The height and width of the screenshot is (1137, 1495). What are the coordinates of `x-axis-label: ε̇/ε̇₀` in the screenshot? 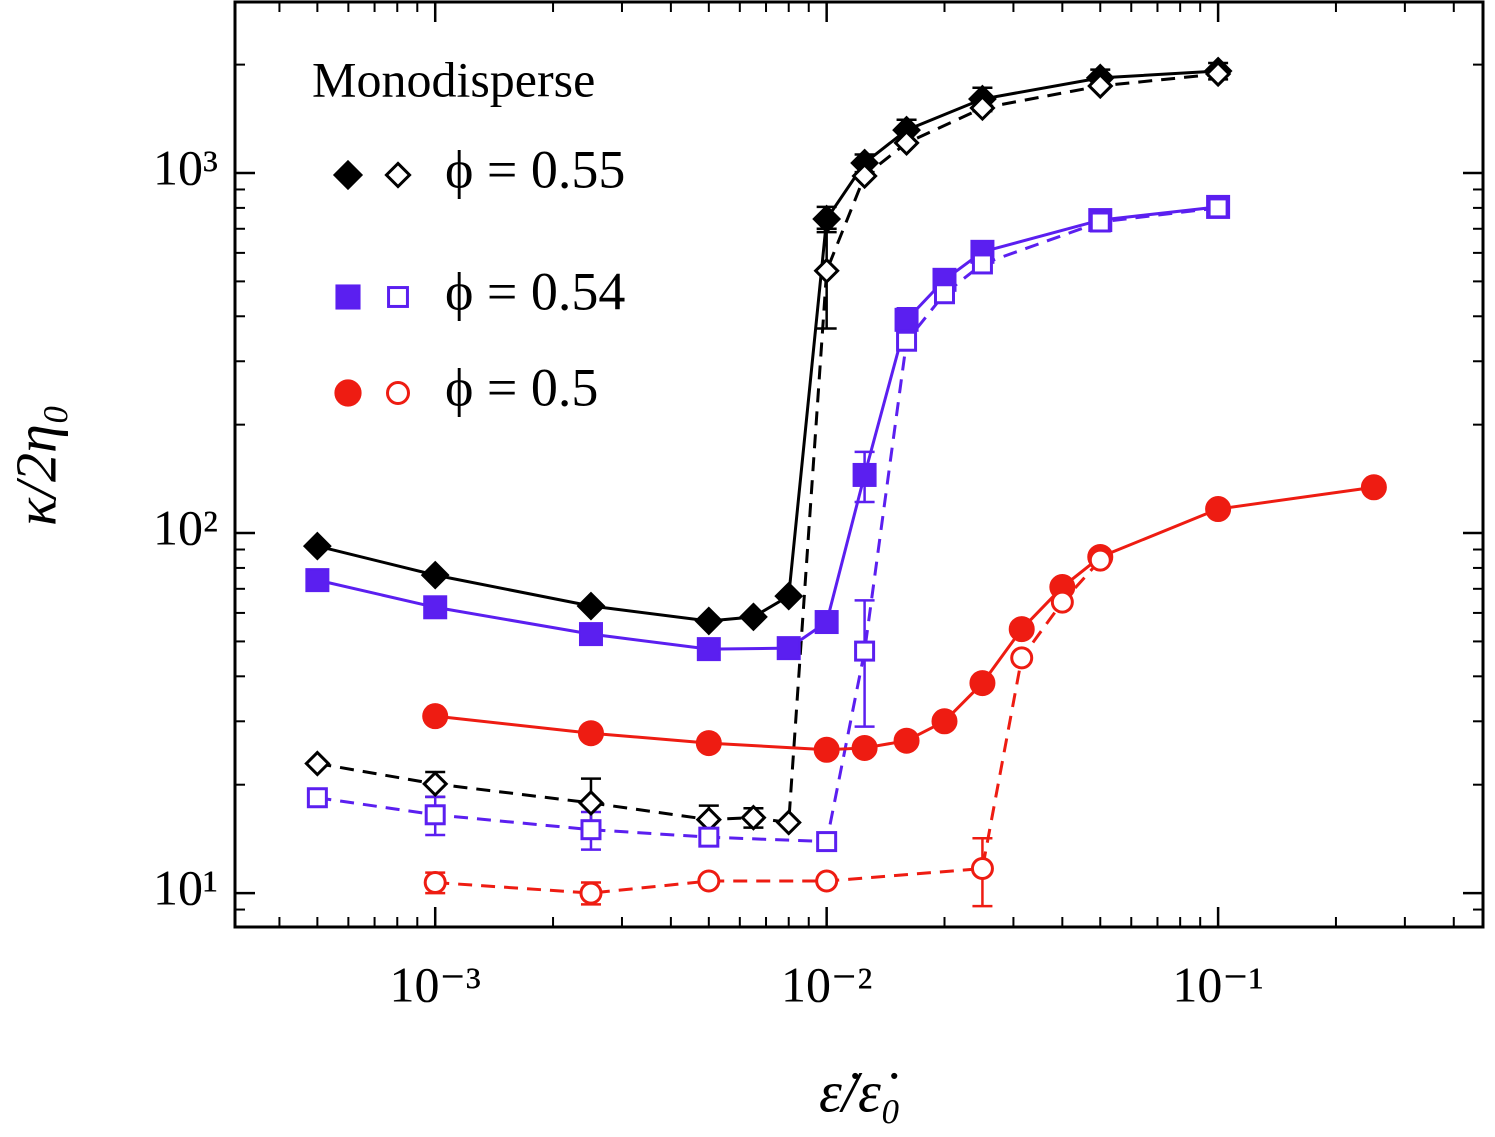 It's located at (860, 1091).